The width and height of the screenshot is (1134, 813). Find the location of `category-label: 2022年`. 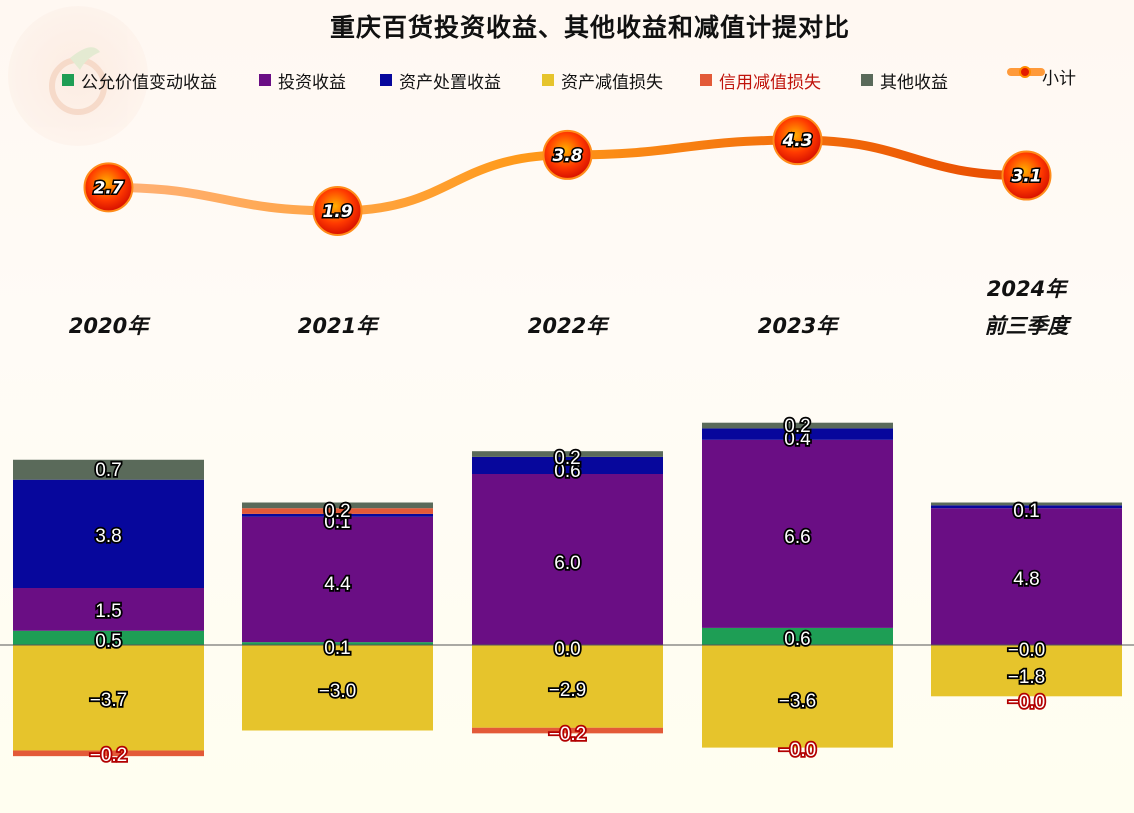

category-label: 2022年 is located at coordinates (569, 326).